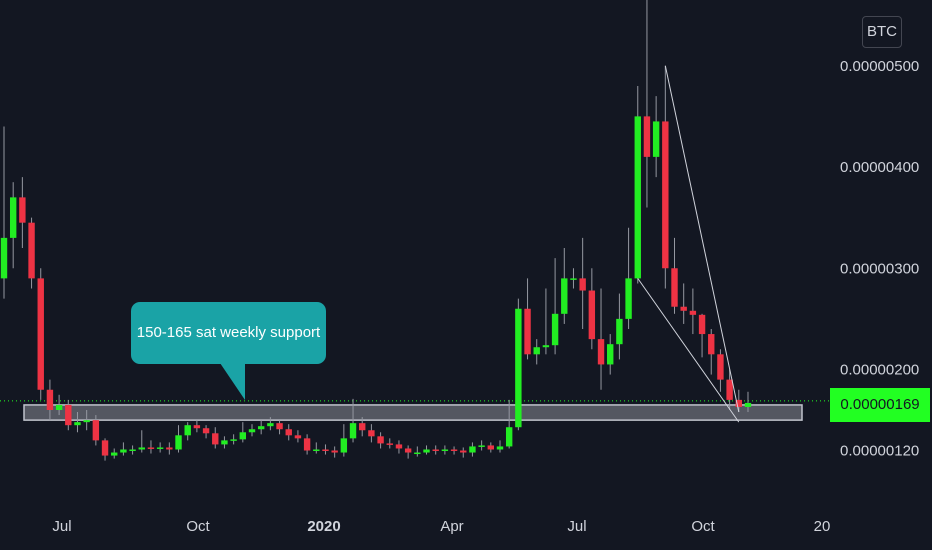 The width and height of the screenshot is (932, 550). What do you see at coordinates (879, 66) in the screenshot?
I see `y-tick-label: 0.00000500` at bounding box center [879, 66].